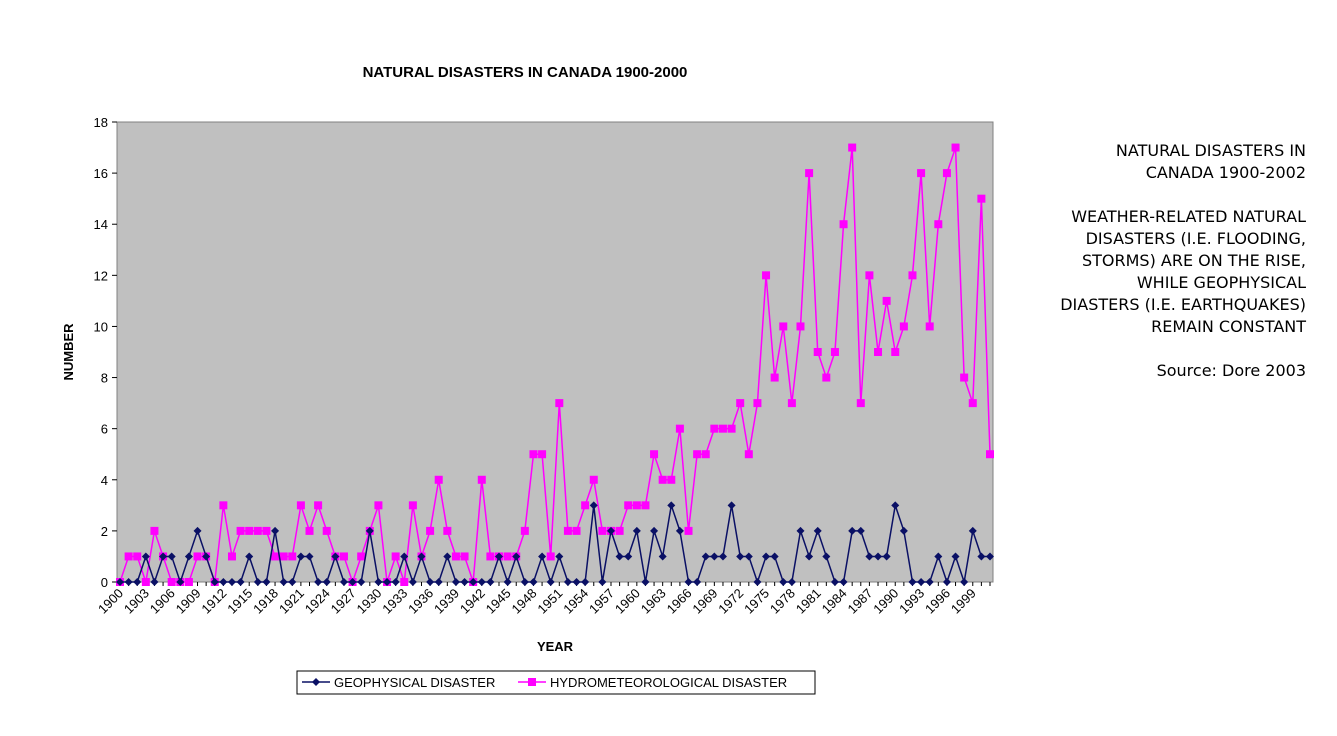  I want to click on legend-geophysical-label: GEOPHYSICAL DISASTER, so click(414, 682).